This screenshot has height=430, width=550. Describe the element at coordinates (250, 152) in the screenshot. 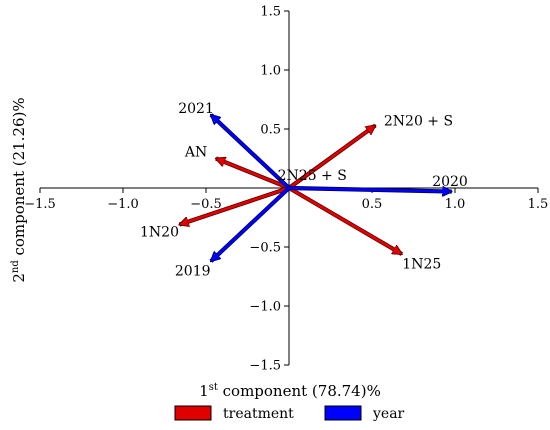

I see `vector-2021` at that location.